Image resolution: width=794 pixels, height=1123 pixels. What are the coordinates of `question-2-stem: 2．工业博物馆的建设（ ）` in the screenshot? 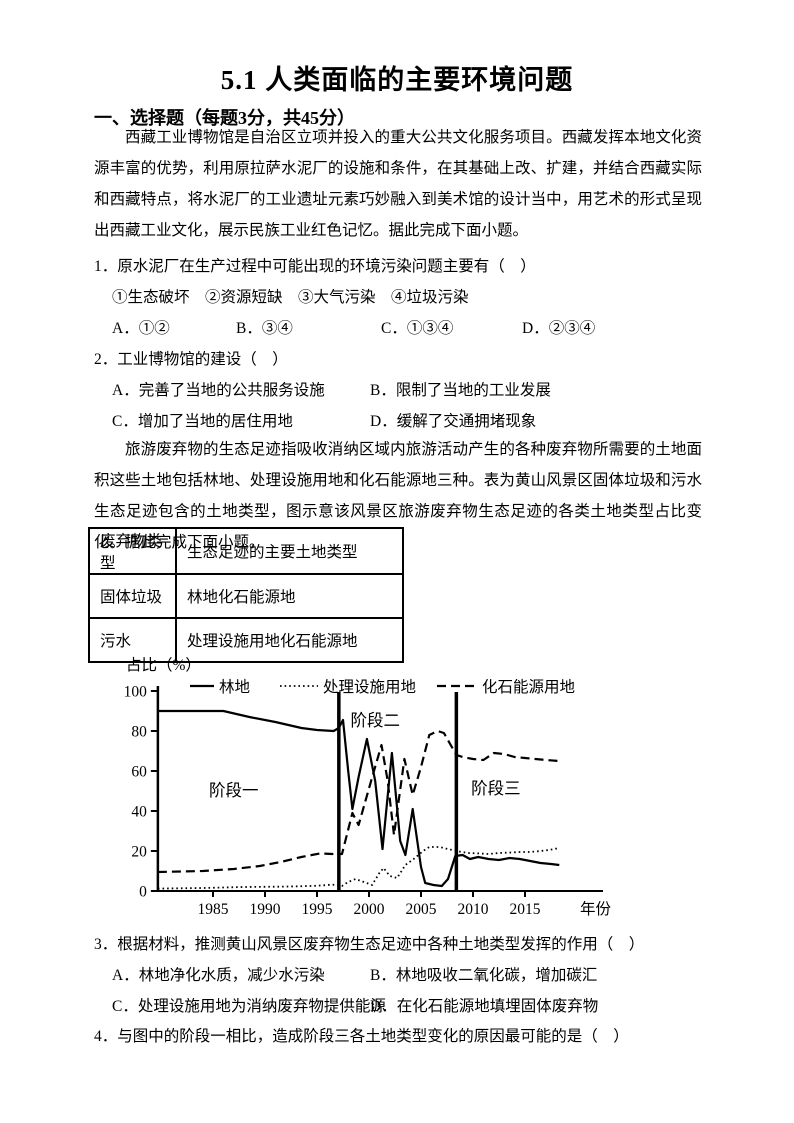 It's located at (191, 359).